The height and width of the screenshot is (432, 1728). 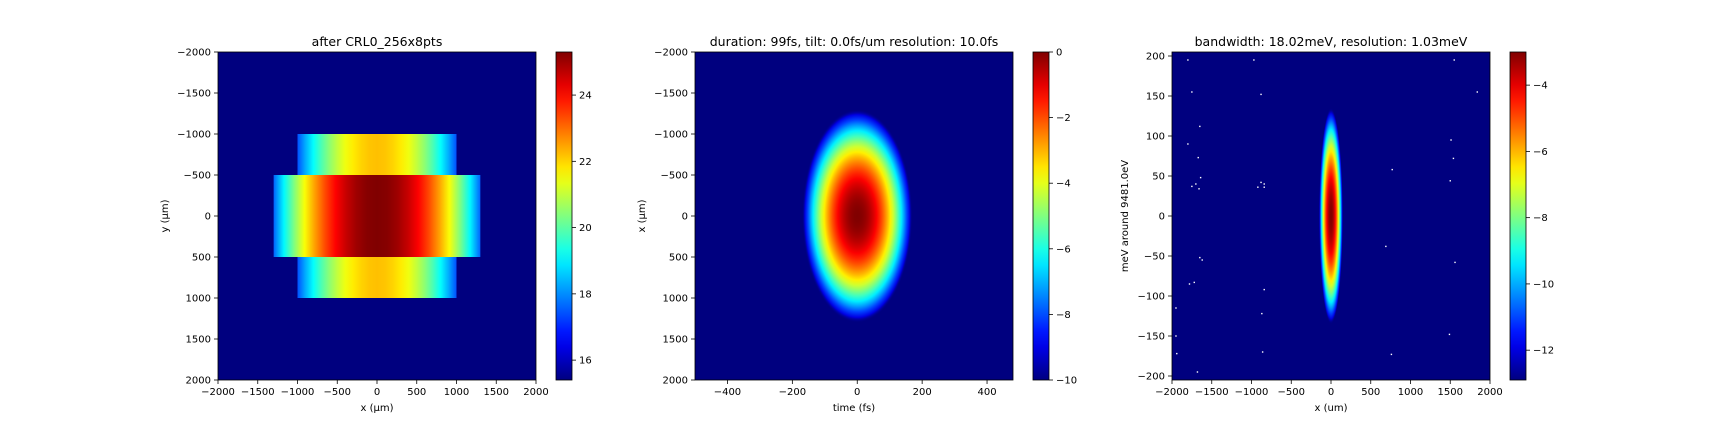 What do you see at coordinates (675, 340) in the screenshot?
I see `y-tick-label: 1500` at bounding box center [675, 340].